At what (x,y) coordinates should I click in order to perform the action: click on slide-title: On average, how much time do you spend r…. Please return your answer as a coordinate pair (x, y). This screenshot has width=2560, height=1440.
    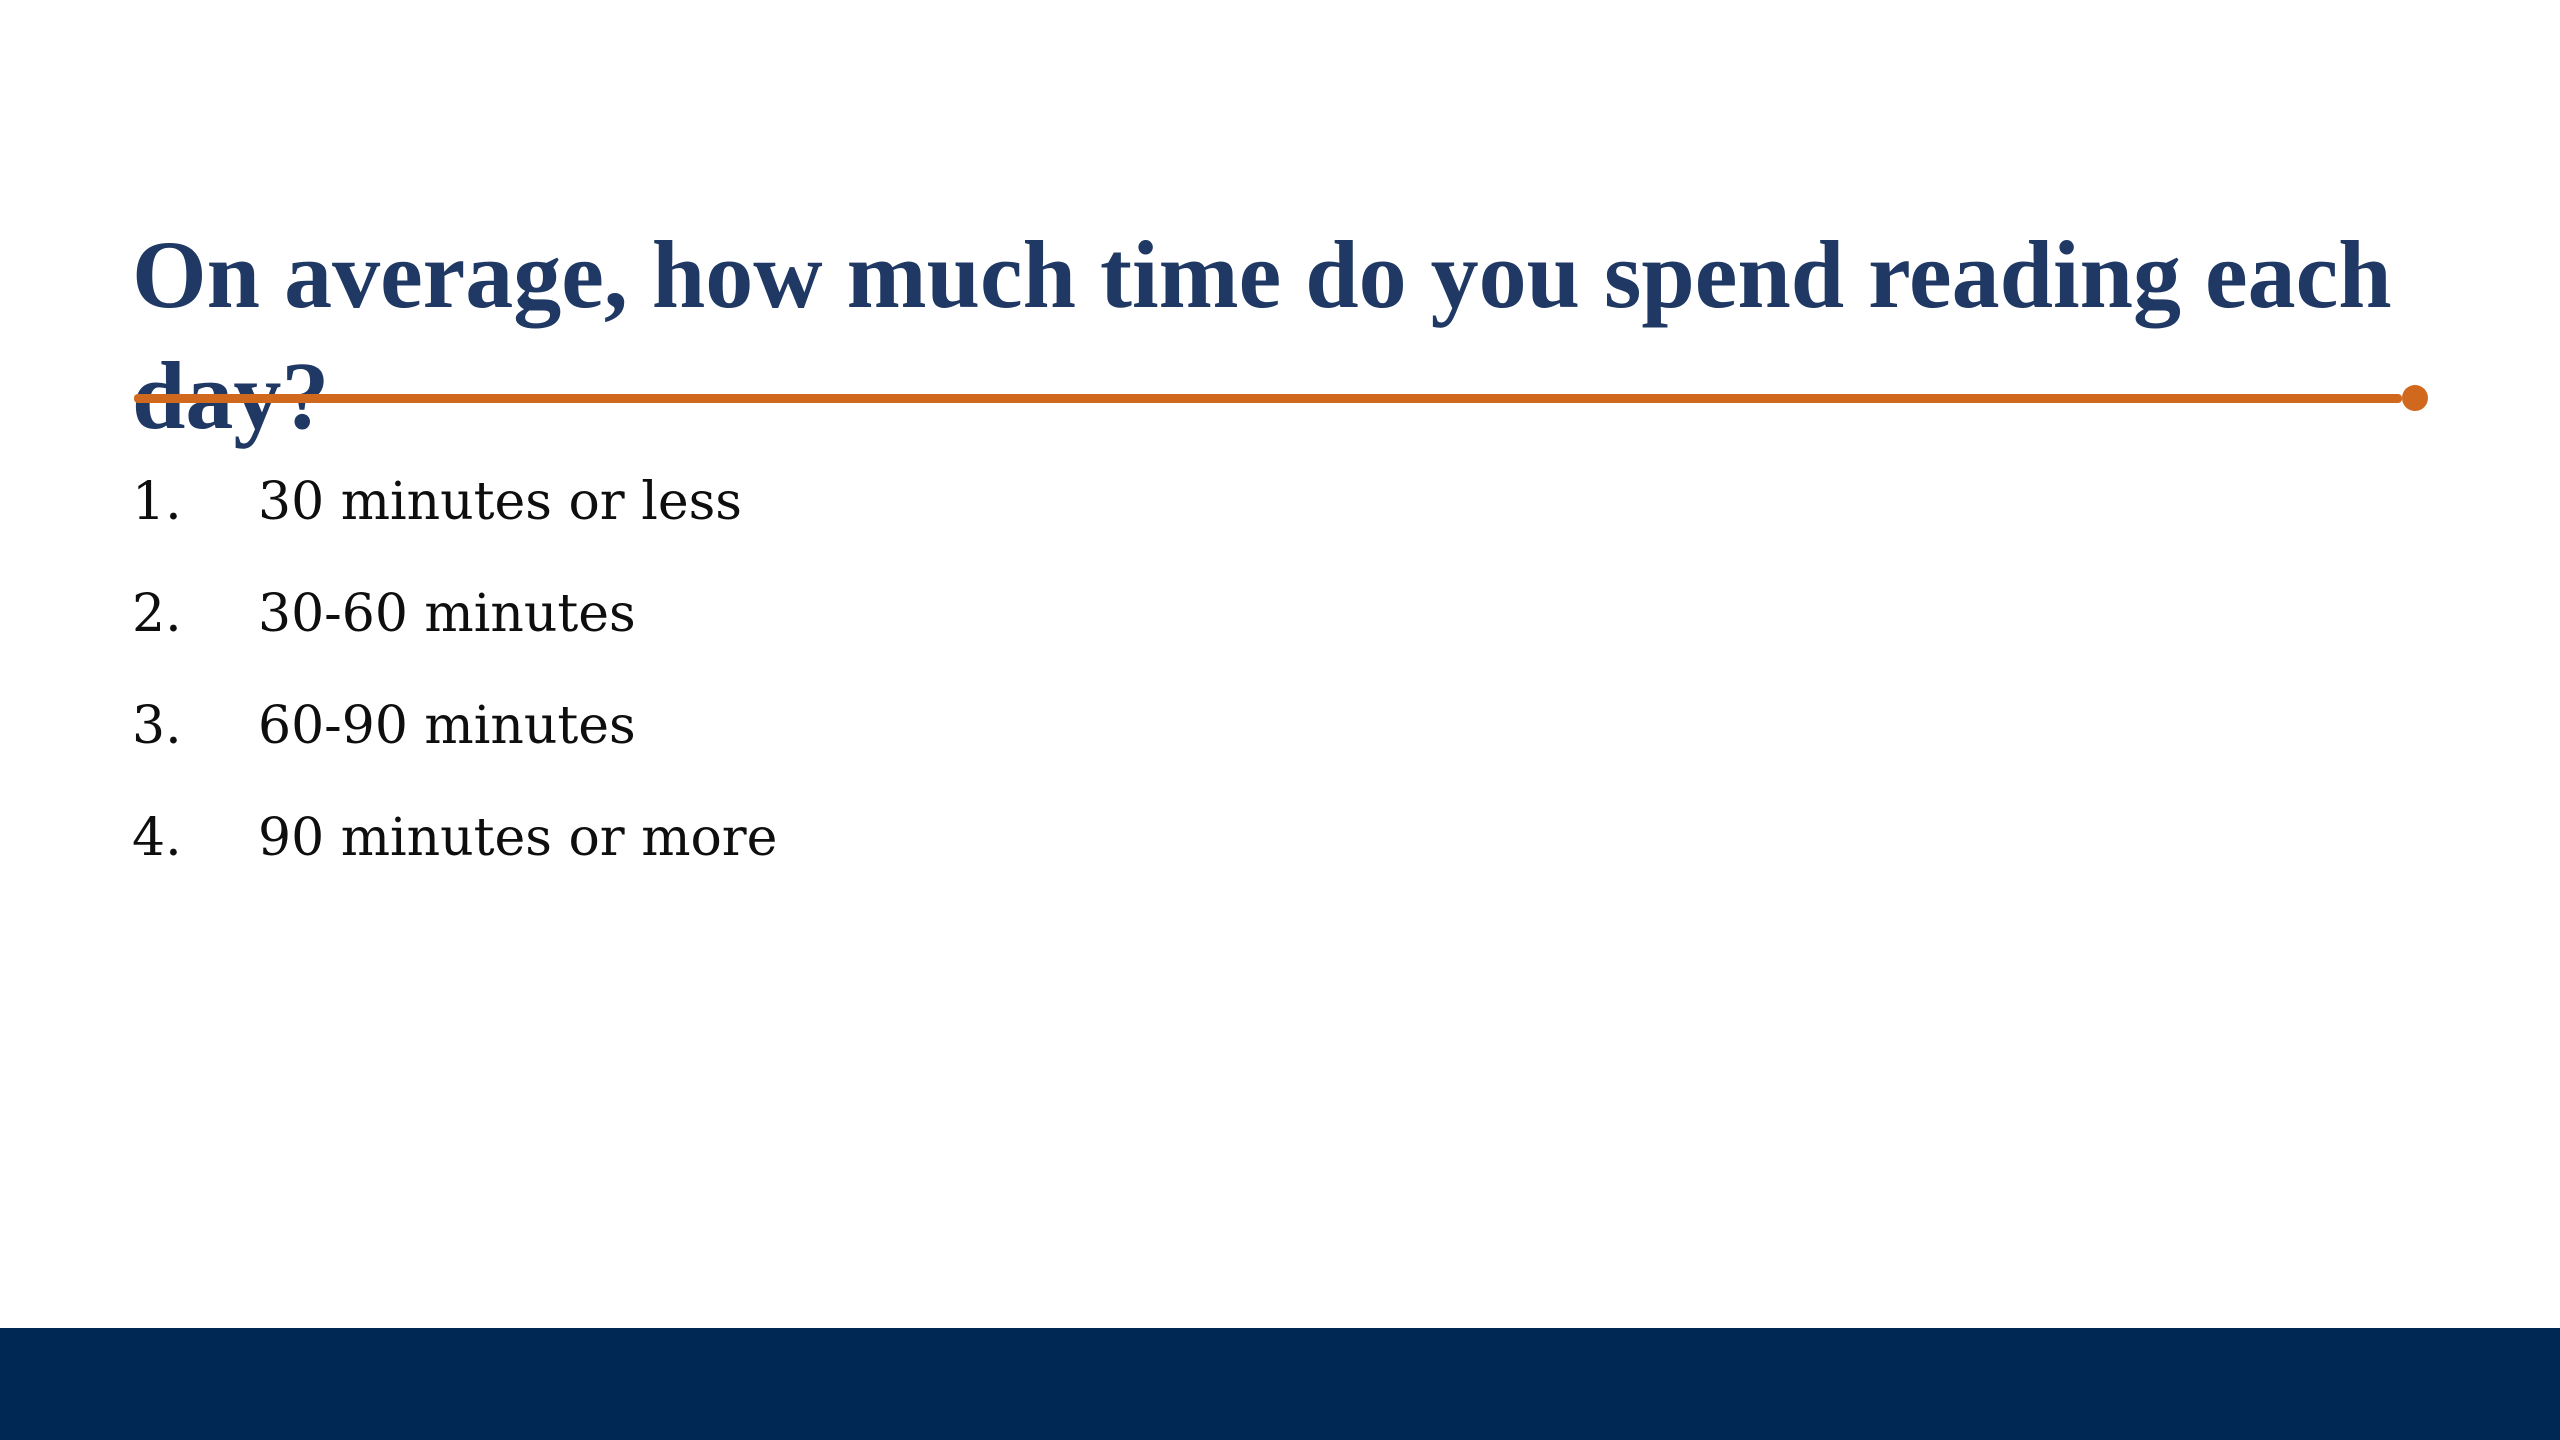
    Looking at the image, I should click on (1262, 335).